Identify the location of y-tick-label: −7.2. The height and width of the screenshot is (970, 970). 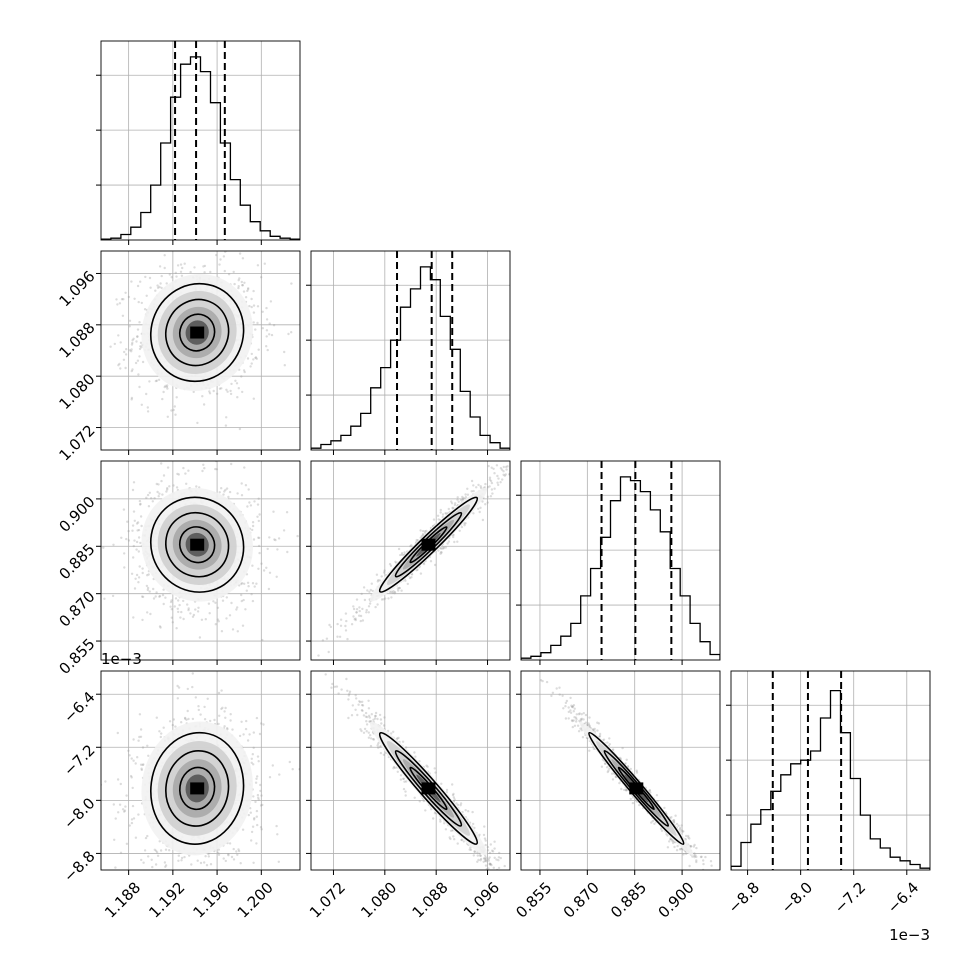
(79, 760).